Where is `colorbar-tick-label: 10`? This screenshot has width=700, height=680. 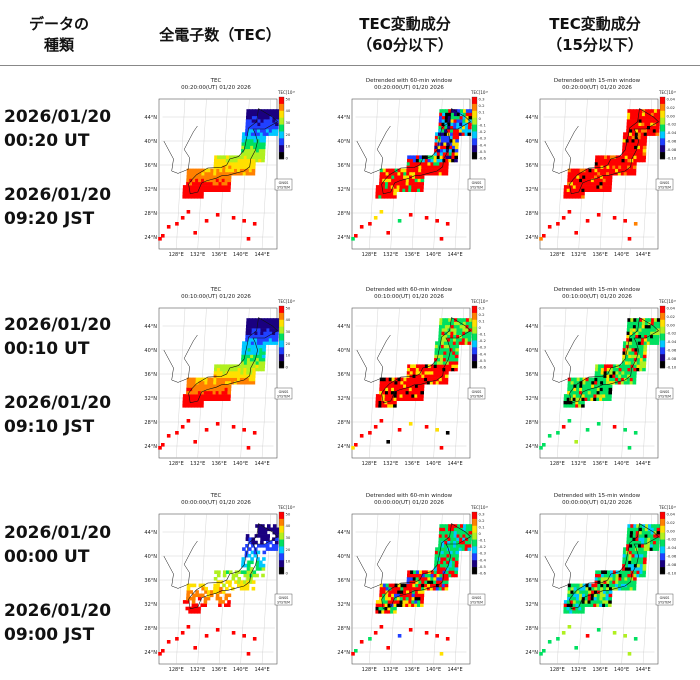 colorbar-tick-label: 10 is located at coordinates (288, 355).